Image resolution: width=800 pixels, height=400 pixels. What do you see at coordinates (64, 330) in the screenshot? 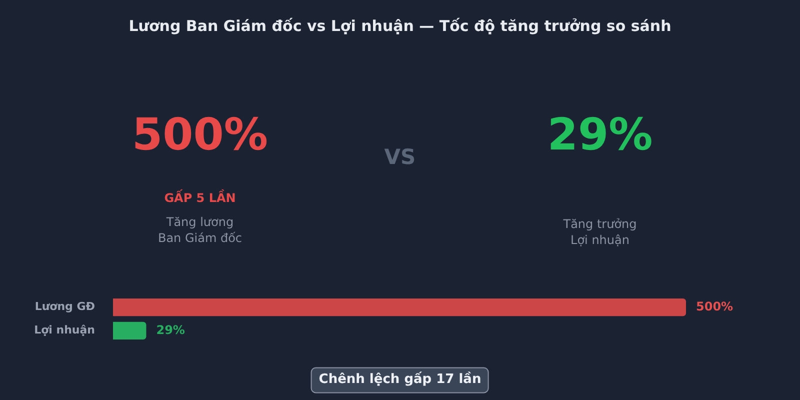
I see `y-tick-label: Lợi nhuận` at bounding box center [64, 330].